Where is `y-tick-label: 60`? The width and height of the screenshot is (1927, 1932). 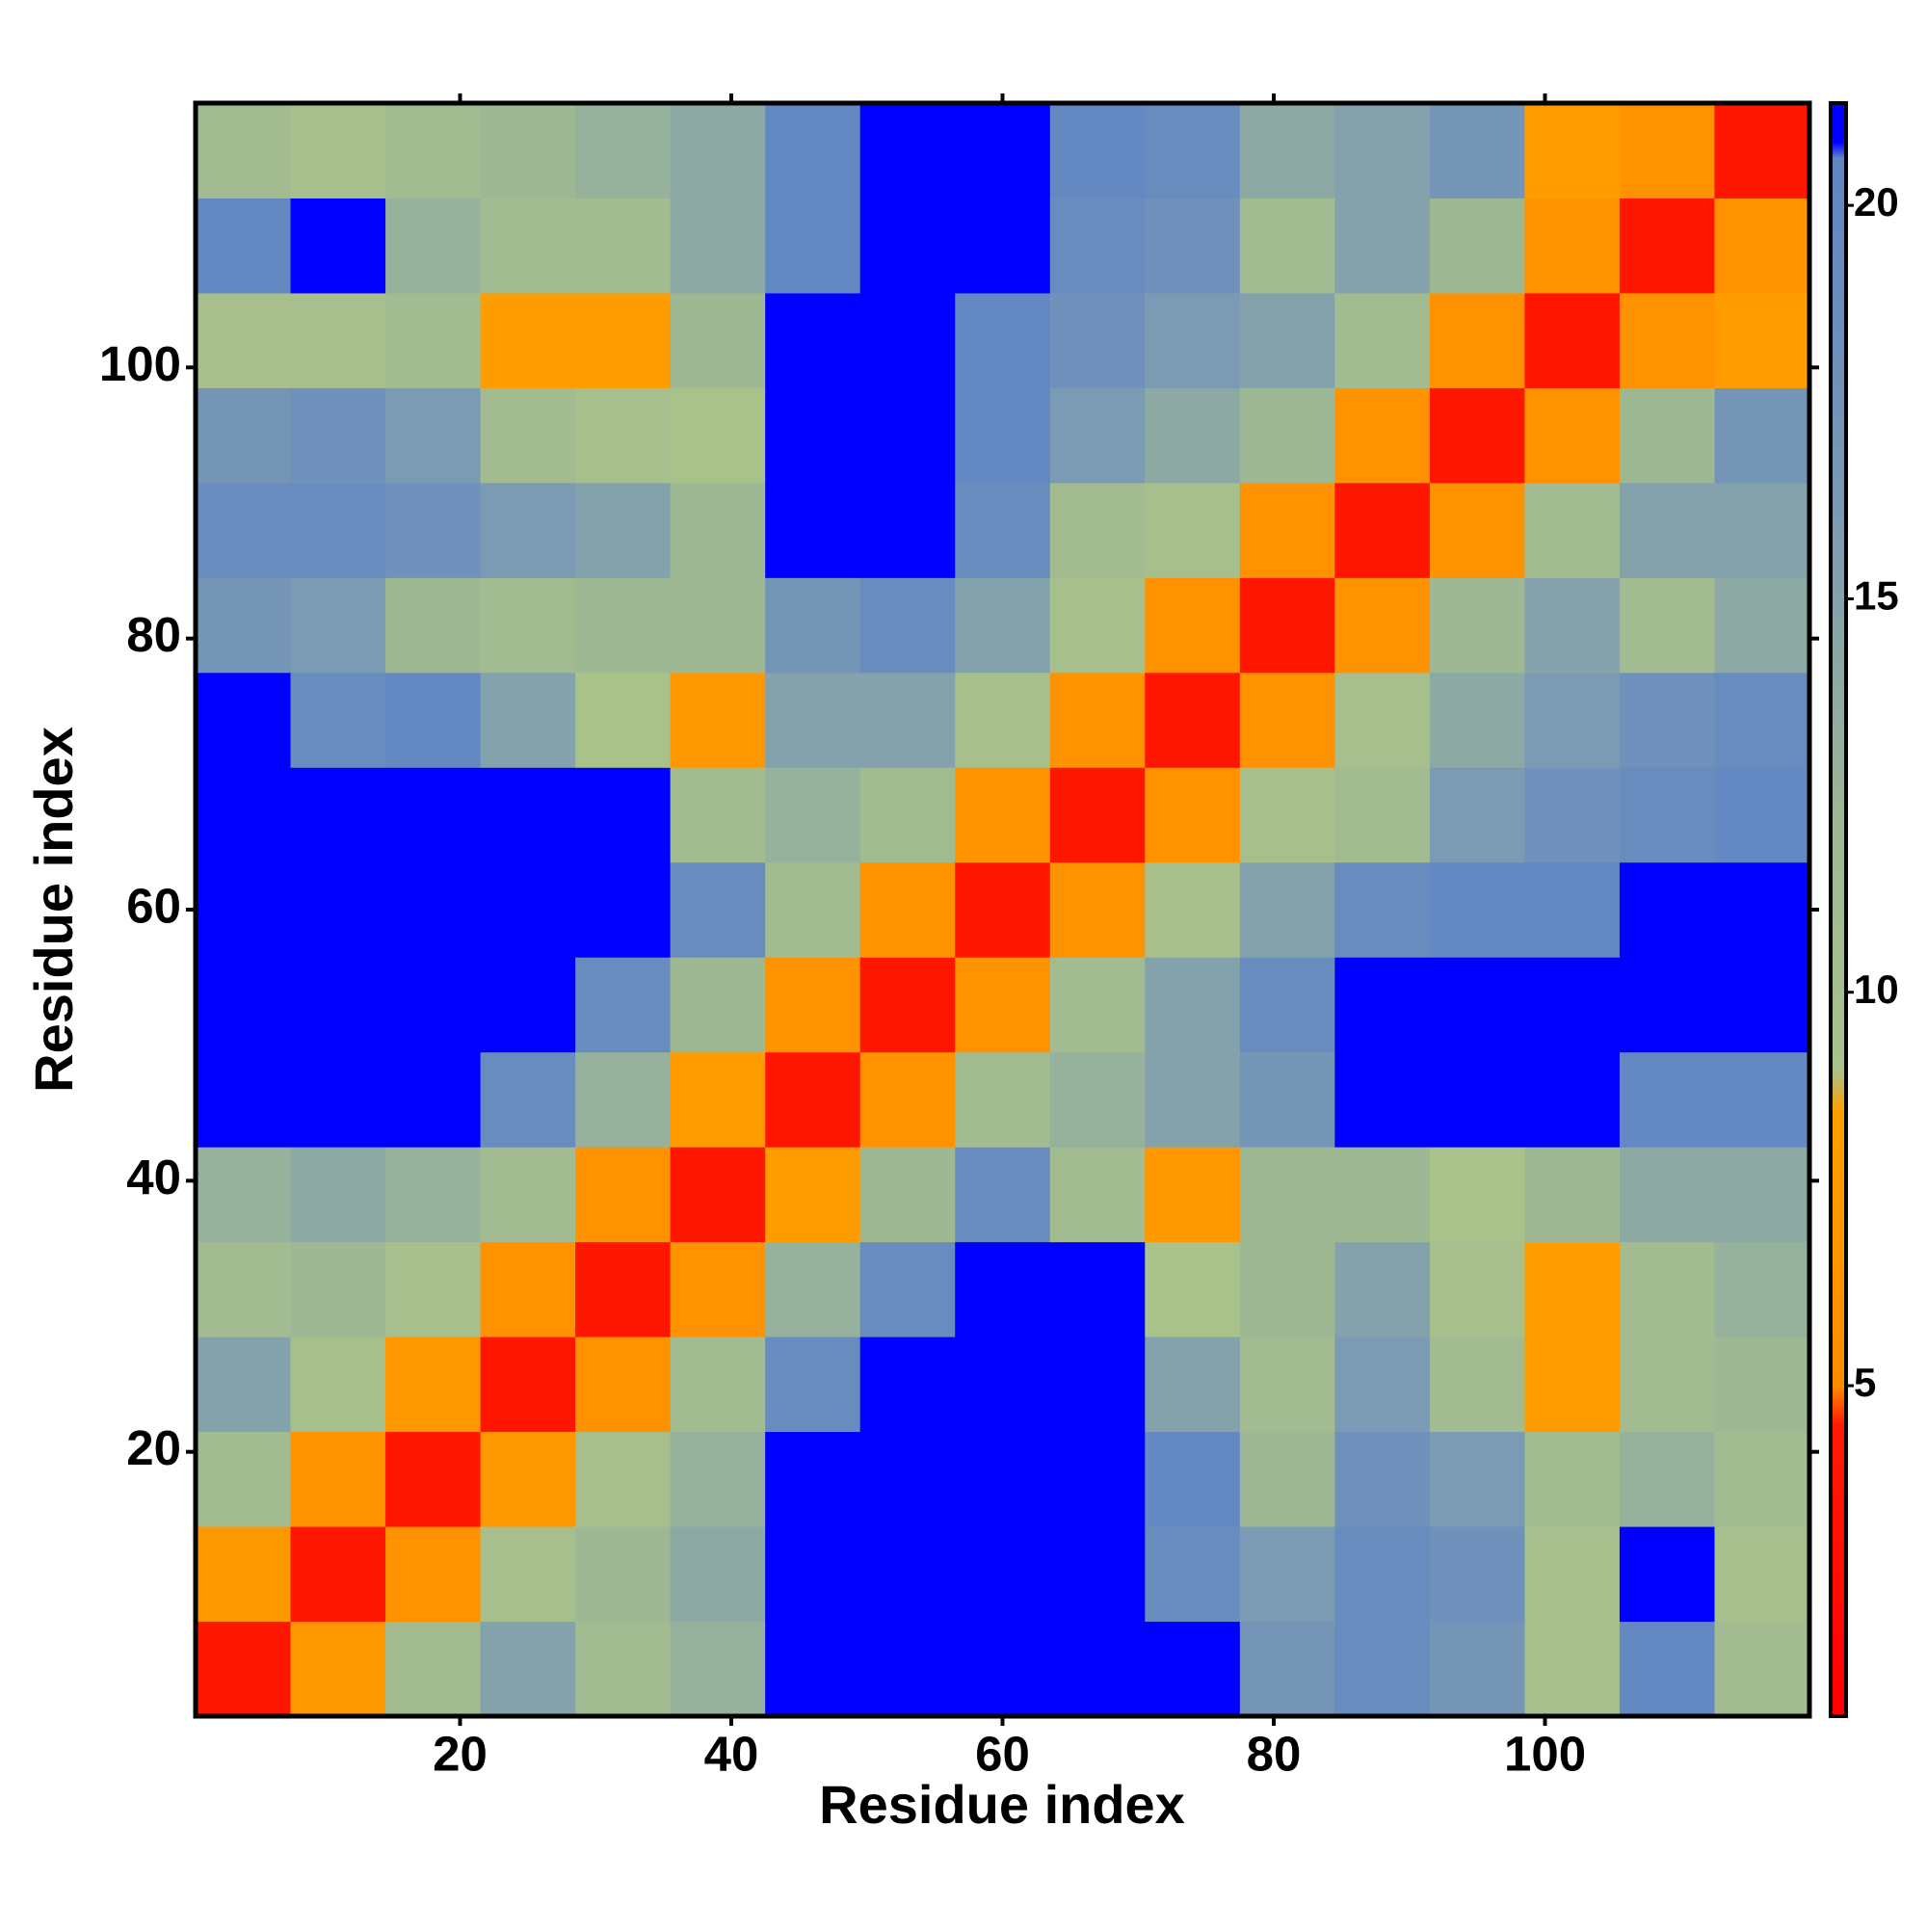
y-tick-label: 60 is located at coordinates (153, 905).